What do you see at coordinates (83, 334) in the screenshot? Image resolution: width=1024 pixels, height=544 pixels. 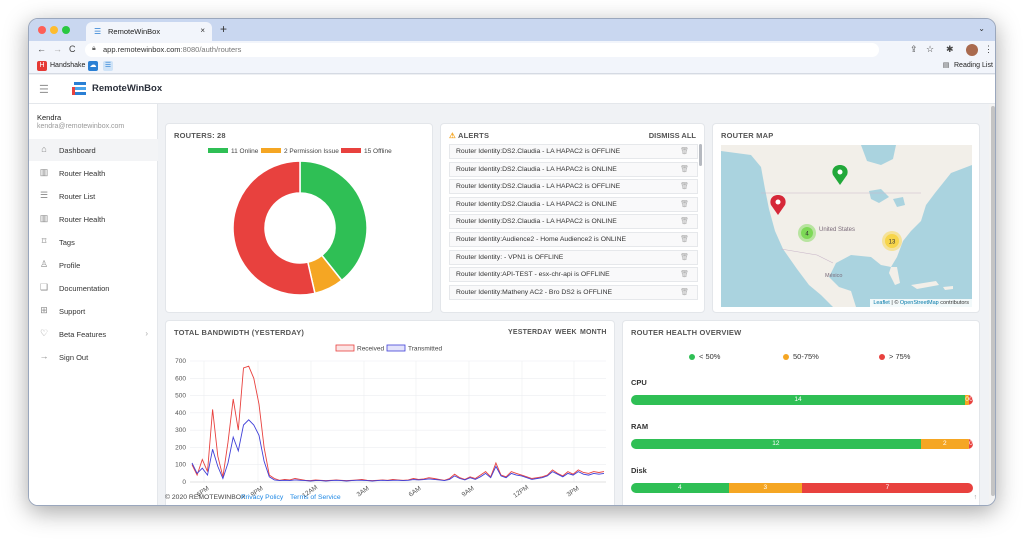 I see `sidebar-item-label: Beta Features` at bounding box center [83, 334].